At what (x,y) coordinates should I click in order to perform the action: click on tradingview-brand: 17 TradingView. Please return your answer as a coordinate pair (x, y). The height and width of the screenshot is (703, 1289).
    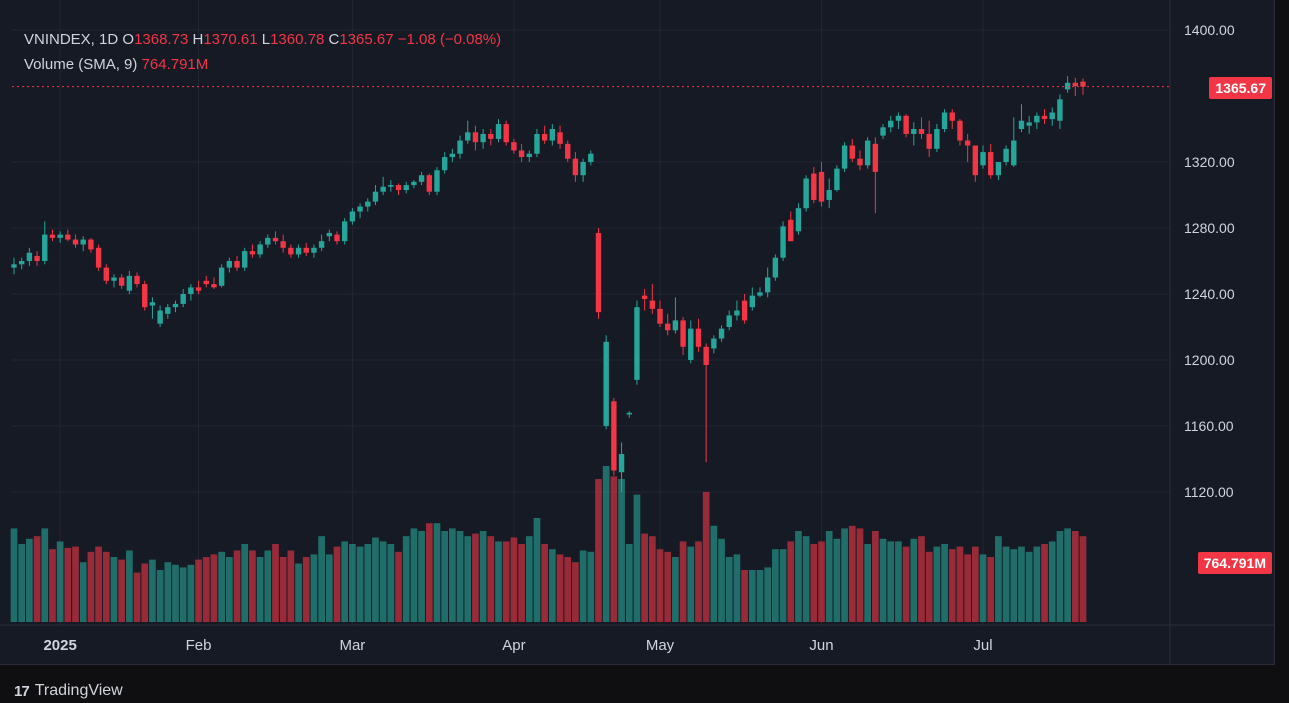
    Looking at the image, I should click on (68, 691).